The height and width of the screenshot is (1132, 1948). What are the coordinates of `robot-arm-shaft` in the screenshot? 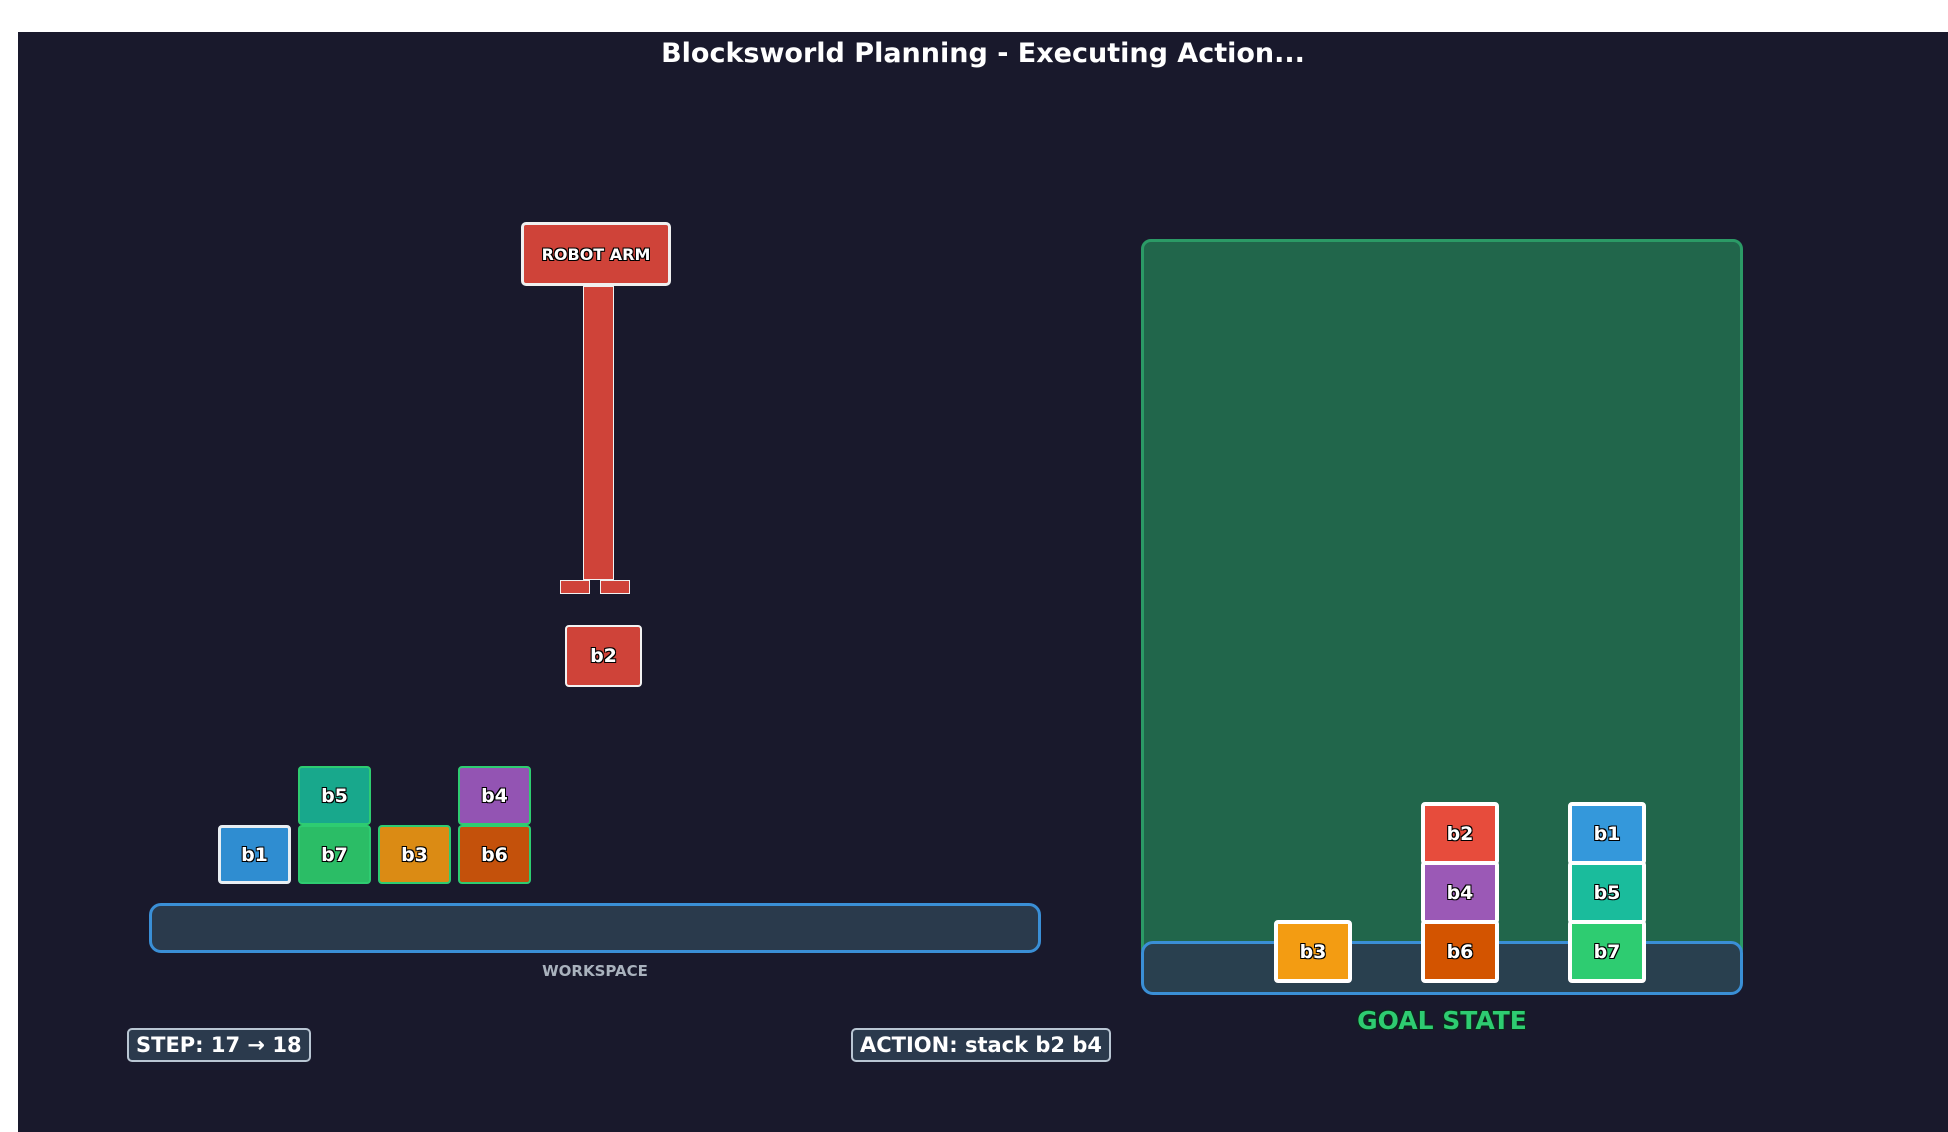 It's located at (598, 433).